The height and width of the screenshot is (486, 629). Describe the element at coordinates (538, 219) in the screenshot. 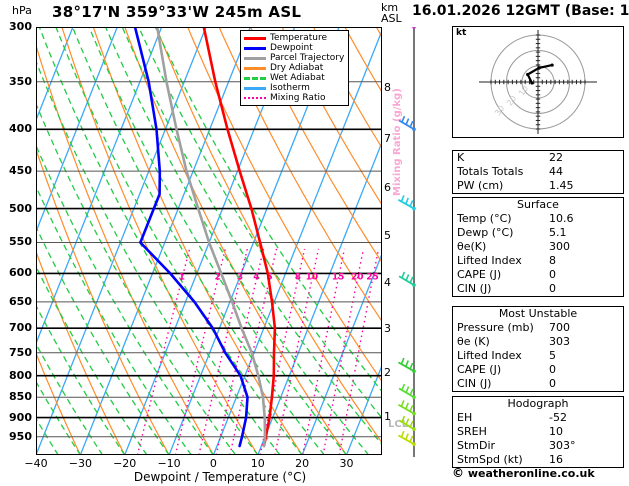

I see `data-row: Temp (°C) 10.6` at that location.